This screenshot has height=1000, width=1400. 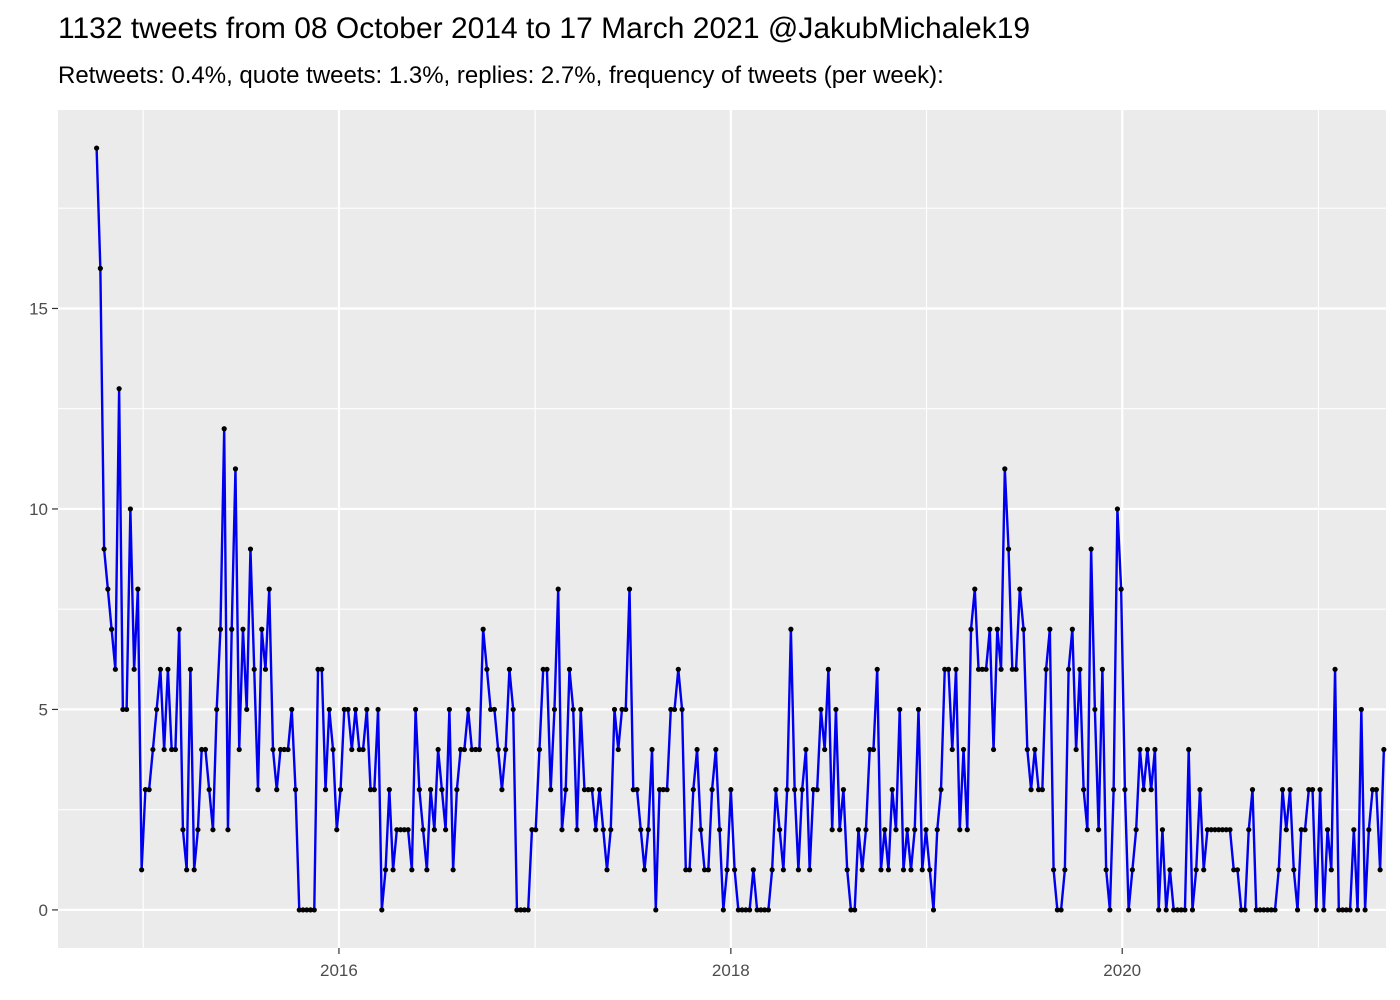 What do you see at coordinates (43, 609) in the screenshot?
I see `y-axis: 0 5 10 15` at bounding box center [43, 609].